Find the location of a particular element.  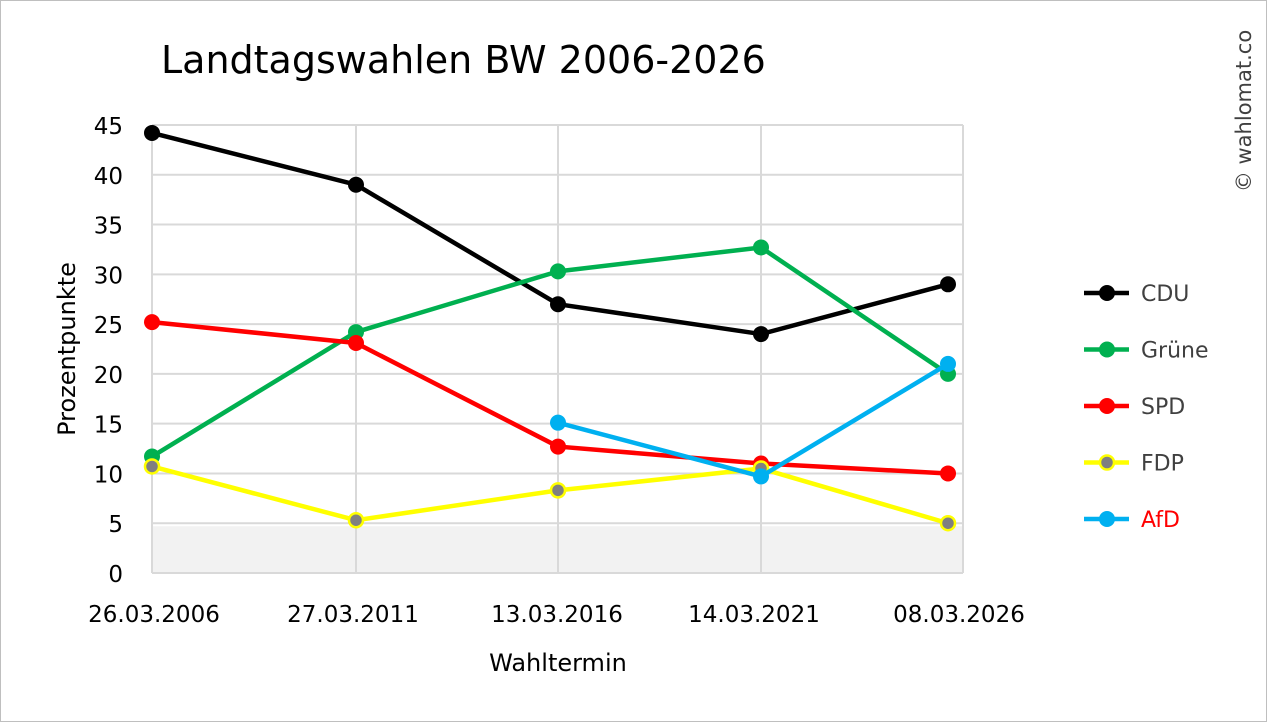

legend-label: SPD is located at coordinates (1163, 407).